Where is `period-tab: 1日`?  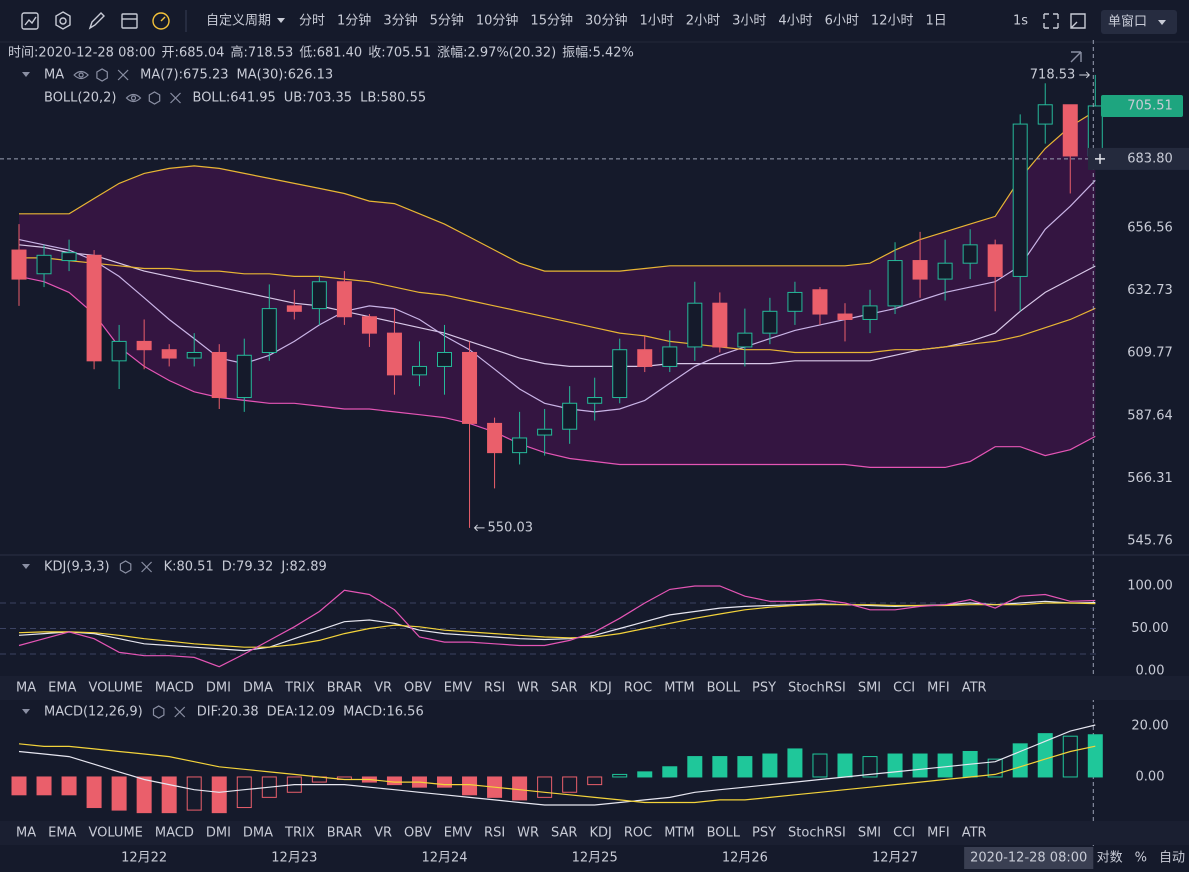
period-tab: 1日 is located at coordinates (935, 21).